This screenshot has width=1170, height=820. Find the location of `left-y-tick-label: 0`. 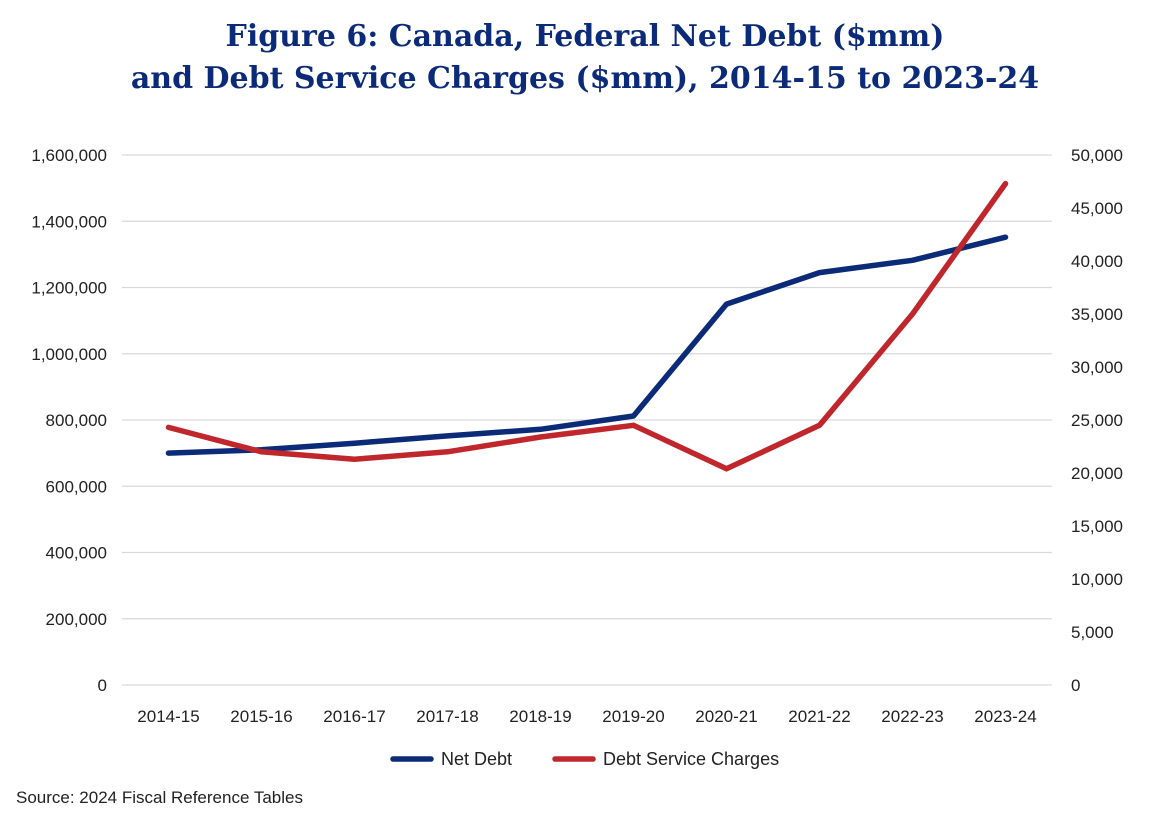

left-y-tick-label: 0 is located at coordinates (102, 685).